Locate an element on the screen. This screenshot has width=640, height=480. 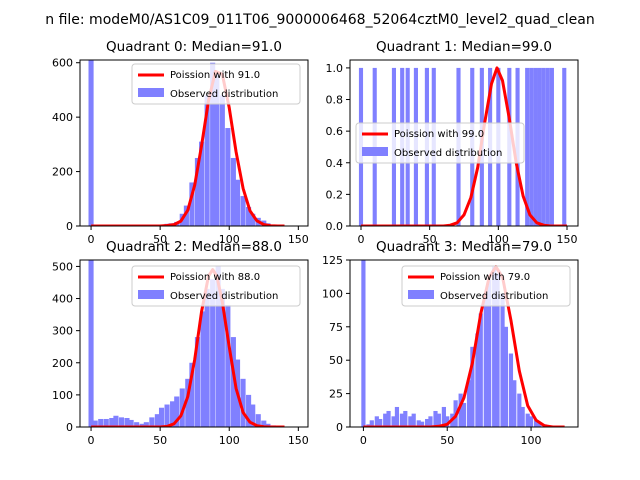
y-tick-label: 0.4 is located at coordinates (335, 163).